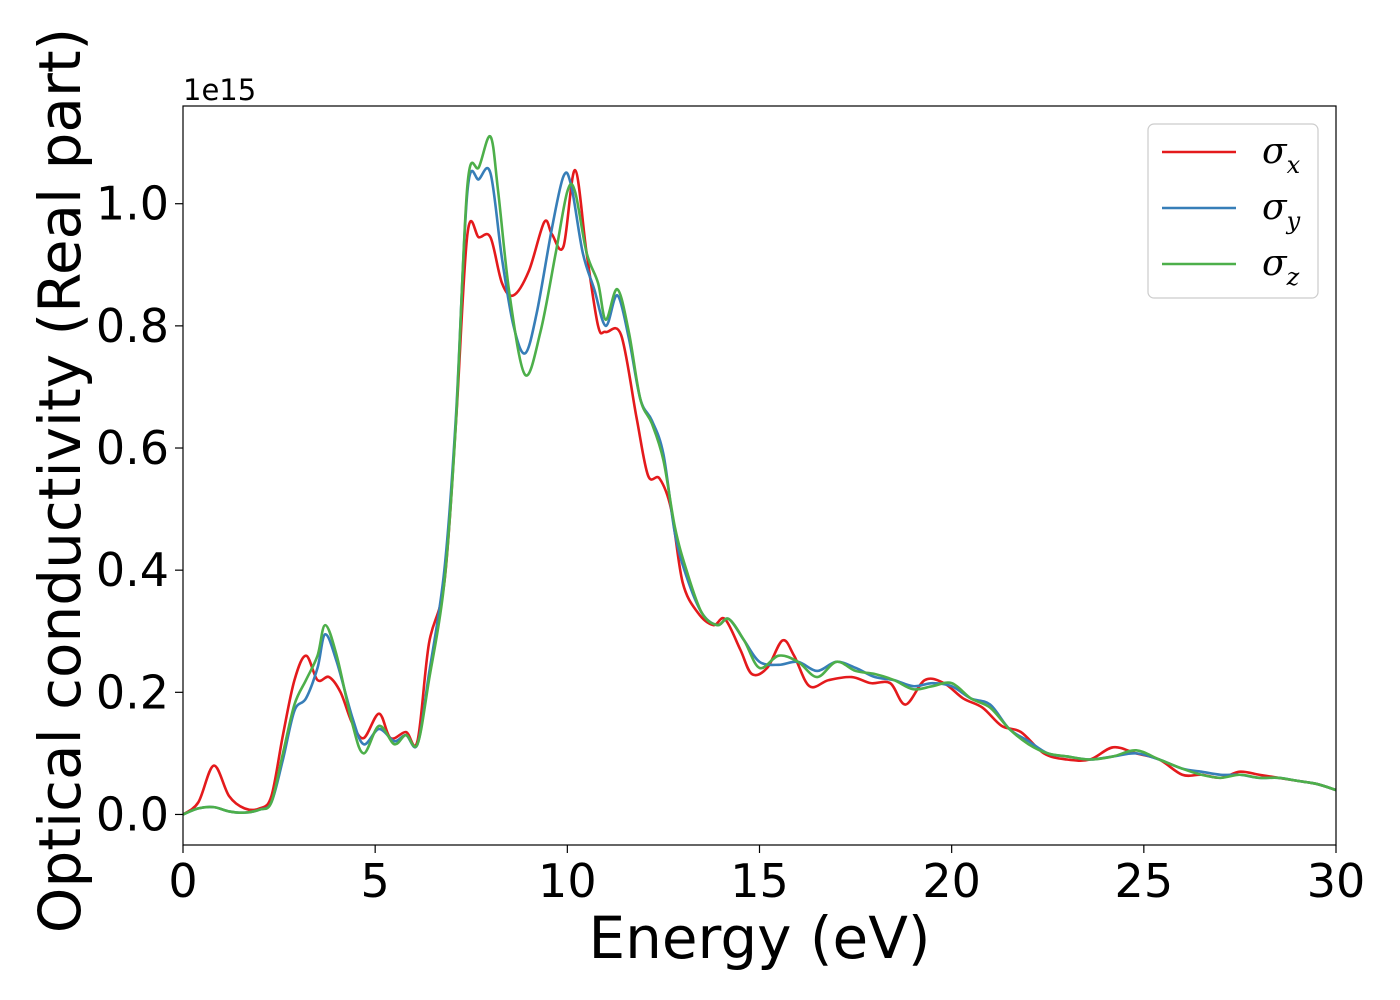  I want to click on y-tick-label: 0.2, so click(132, 692).